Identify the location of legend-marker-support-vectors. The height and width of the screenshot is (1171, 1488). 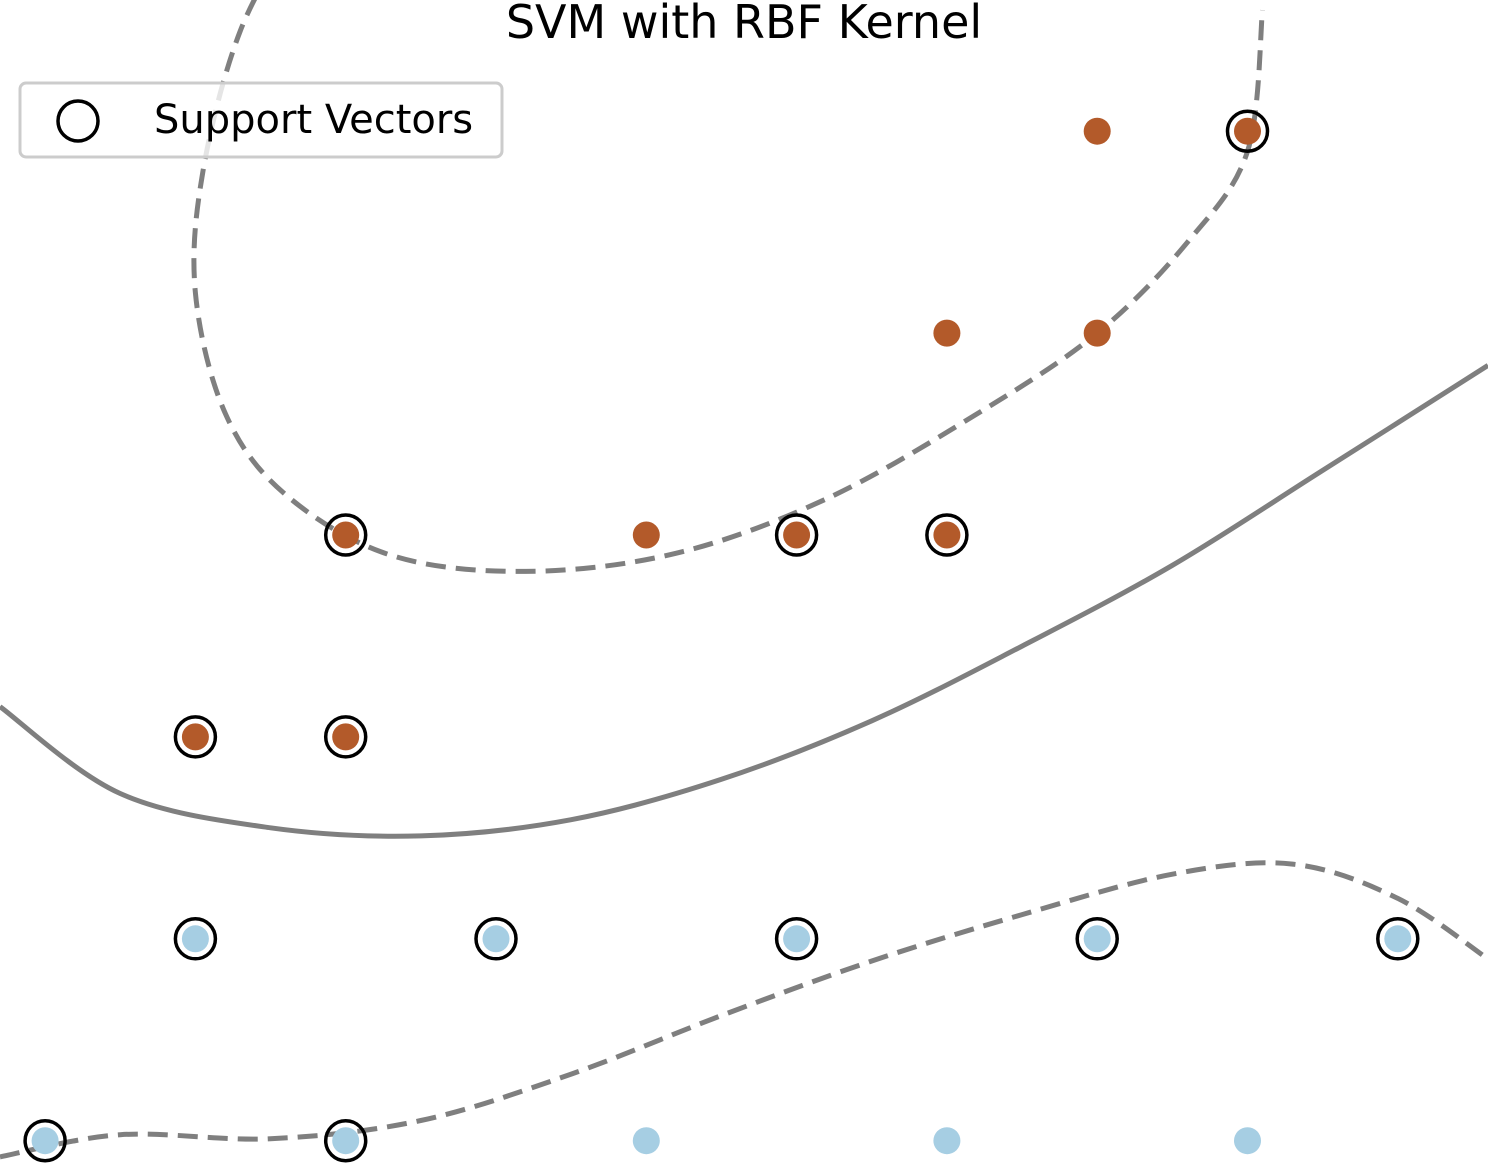
(78, 121).